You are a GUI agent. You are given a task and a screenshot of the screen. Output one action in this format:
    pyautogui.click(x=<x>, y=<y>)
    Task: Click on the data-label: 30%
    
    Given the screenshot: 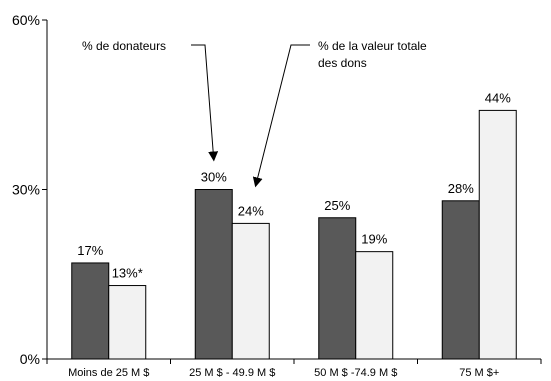 What is the action you would take?
    pyautogui.click(x=214, y=177)
    